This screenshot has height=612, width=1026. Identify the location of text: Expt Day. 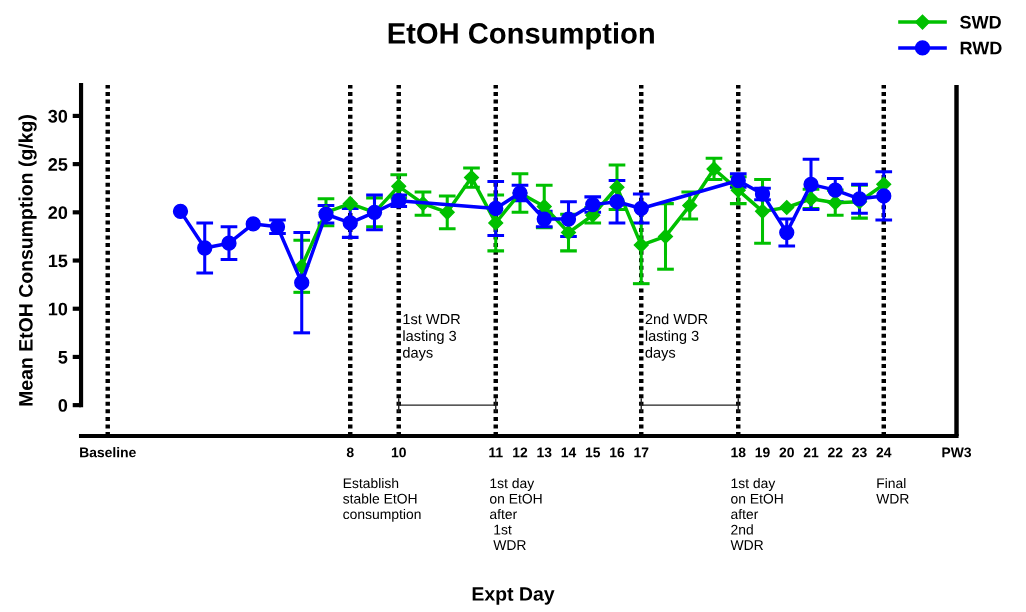
(513, 596).